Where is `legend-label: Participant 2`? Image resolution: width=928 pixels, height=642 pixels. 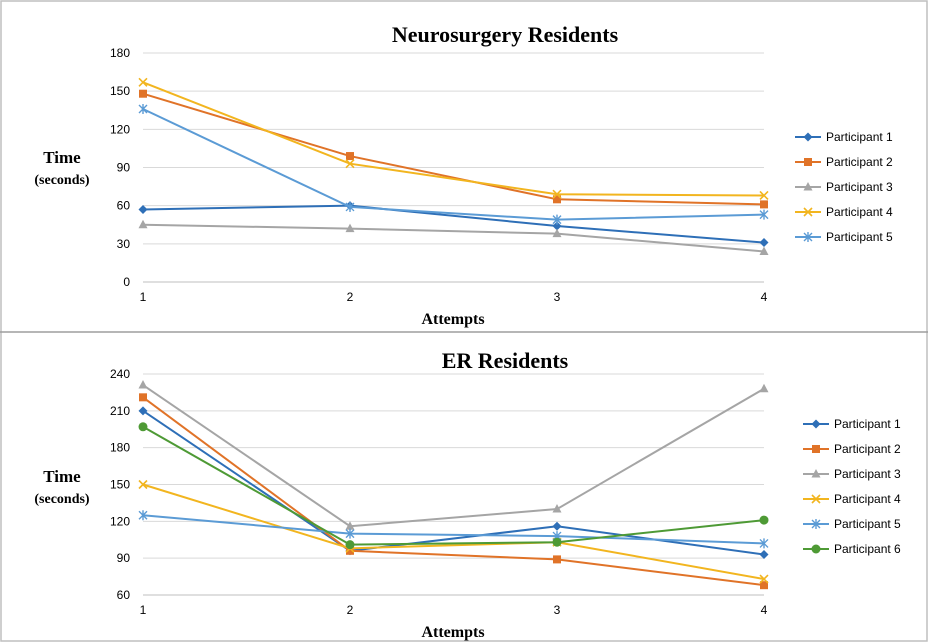 legend-label: Participant 2 is located at coordinates (867, 449).